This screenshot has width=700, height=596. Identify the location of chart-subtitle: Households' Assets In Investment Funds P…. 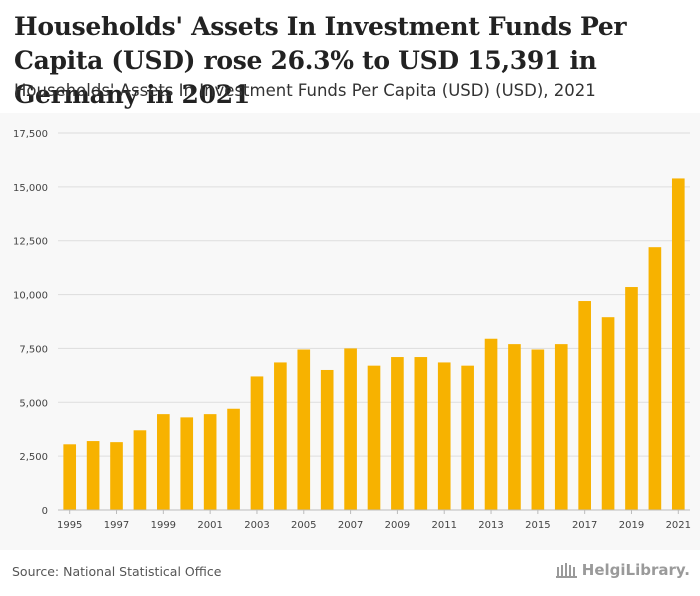
(305, 90).